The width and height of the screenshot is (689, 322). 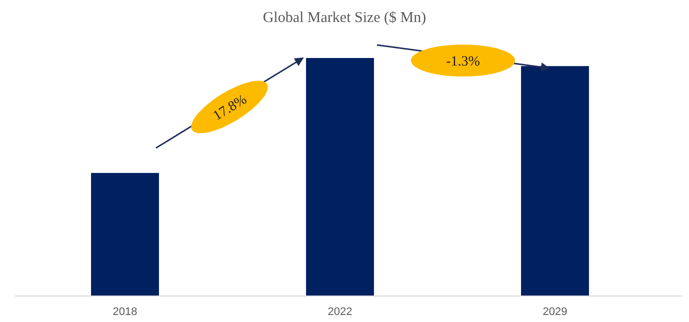 What do you see at coordinates (463, 62) in the screenshot?
I see `annotation: -1.3%` at bounding box center [463, 62].